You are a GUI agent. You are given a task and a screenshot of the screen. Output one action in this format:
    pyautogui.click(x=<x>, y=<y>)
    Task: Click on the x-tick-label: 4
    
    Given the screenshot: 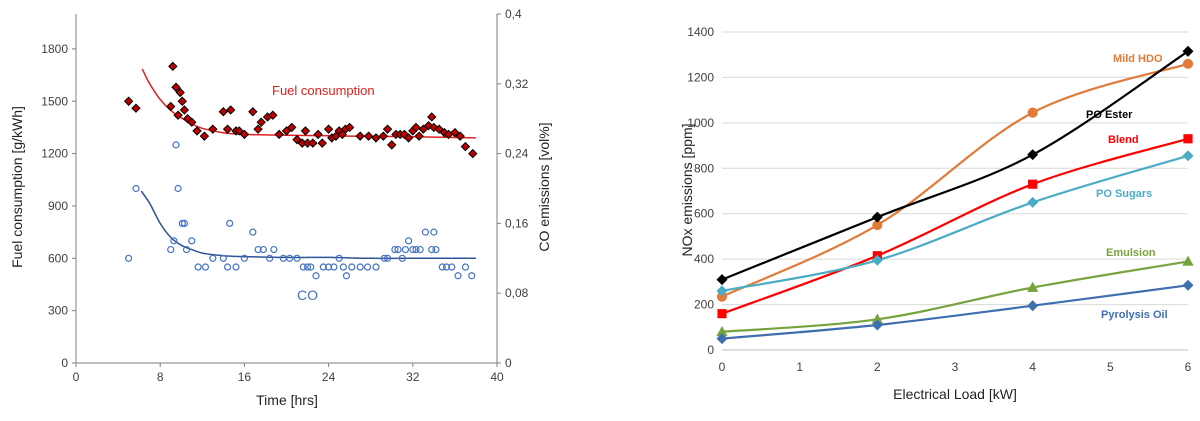 What is the action you would take?
    pyautogui.click(x=1032, y=367)
    